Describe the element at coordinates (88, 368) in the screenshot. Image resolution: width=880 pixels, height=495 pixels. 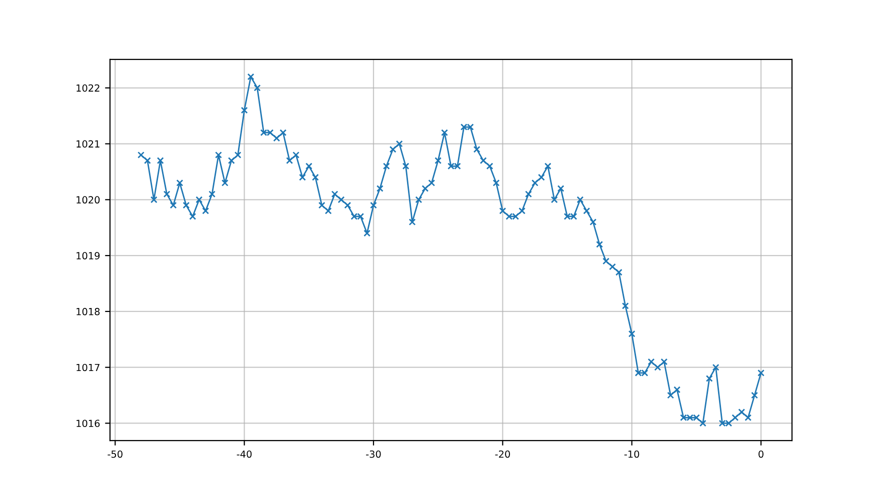
I see `y-tick-label: 1017` at that location.